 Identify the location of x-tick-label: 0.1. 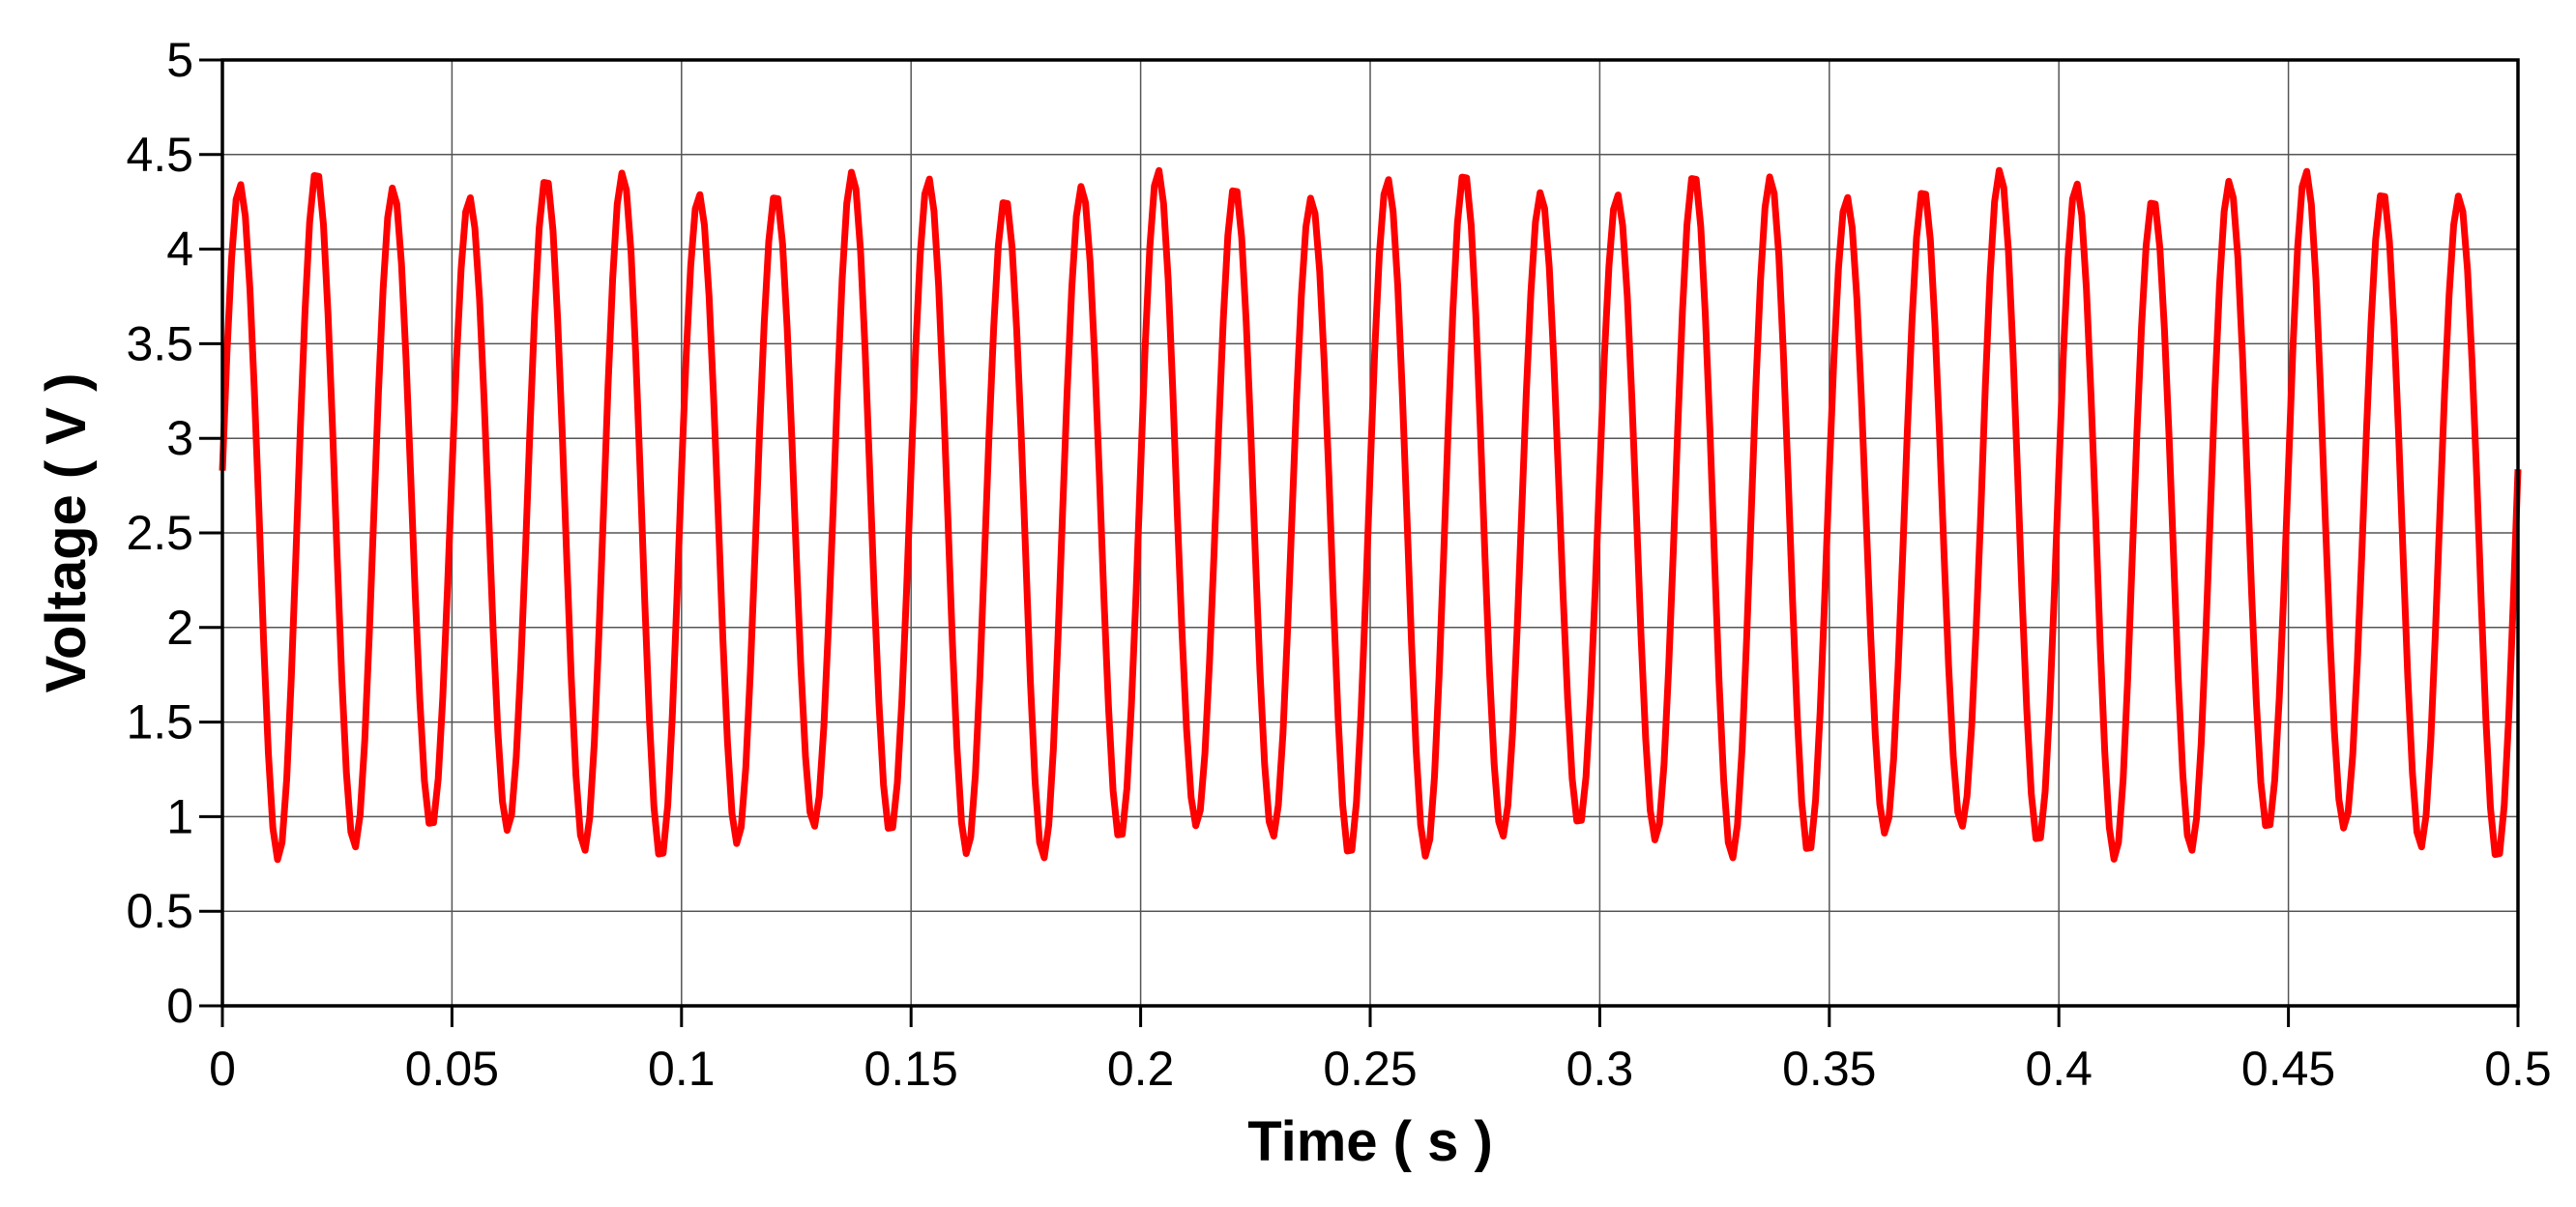
(682, 1069).